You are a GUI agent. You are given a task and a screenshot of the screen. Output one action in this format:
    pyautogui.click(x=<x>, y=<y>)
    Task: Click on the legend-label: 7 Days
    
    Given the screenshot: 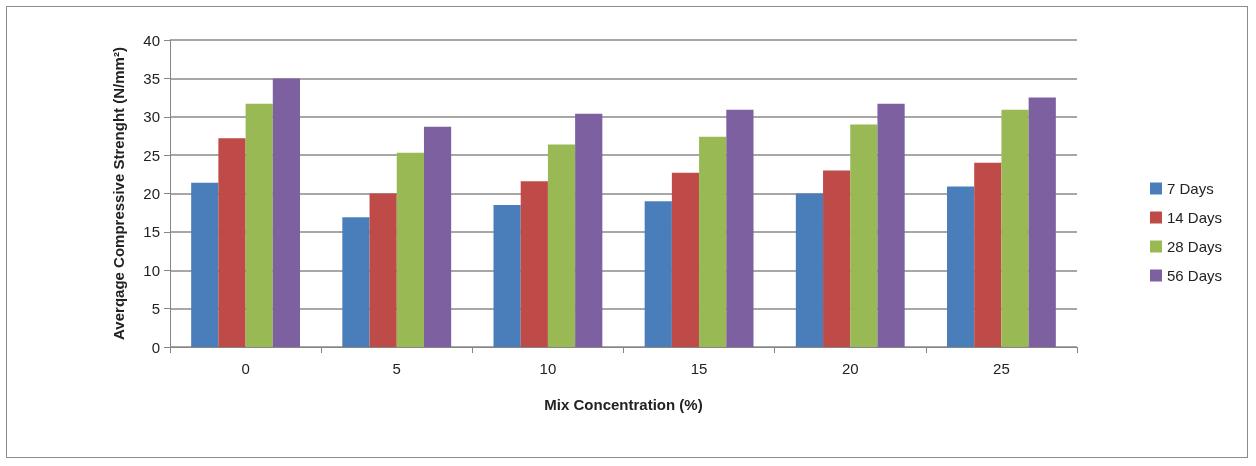 What is the action you would take?
    pyautogui.click(x=1190, y=188)
    